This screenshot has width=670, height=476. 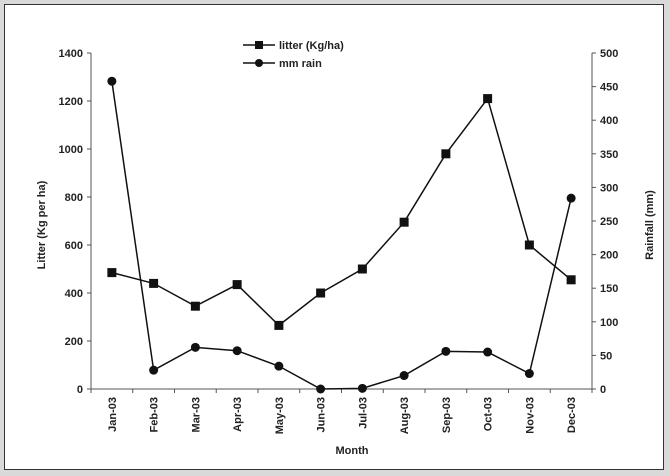 What do you see at coordinates (74, 294) in the screenshot?
I see `left-y-tick-label: 400` at bounding box center [74, 294].